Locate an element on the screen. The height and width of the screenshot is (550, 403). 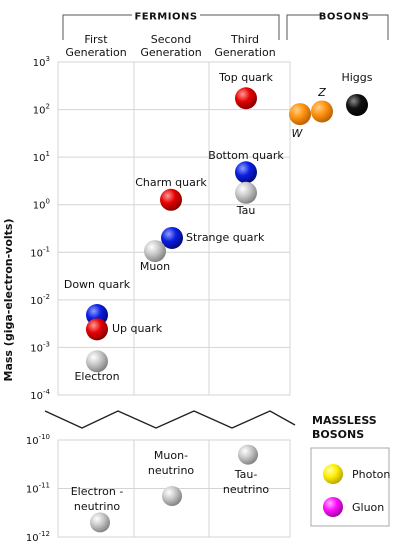
down-quark-label: Down quark is located at coordinates (97, 284).